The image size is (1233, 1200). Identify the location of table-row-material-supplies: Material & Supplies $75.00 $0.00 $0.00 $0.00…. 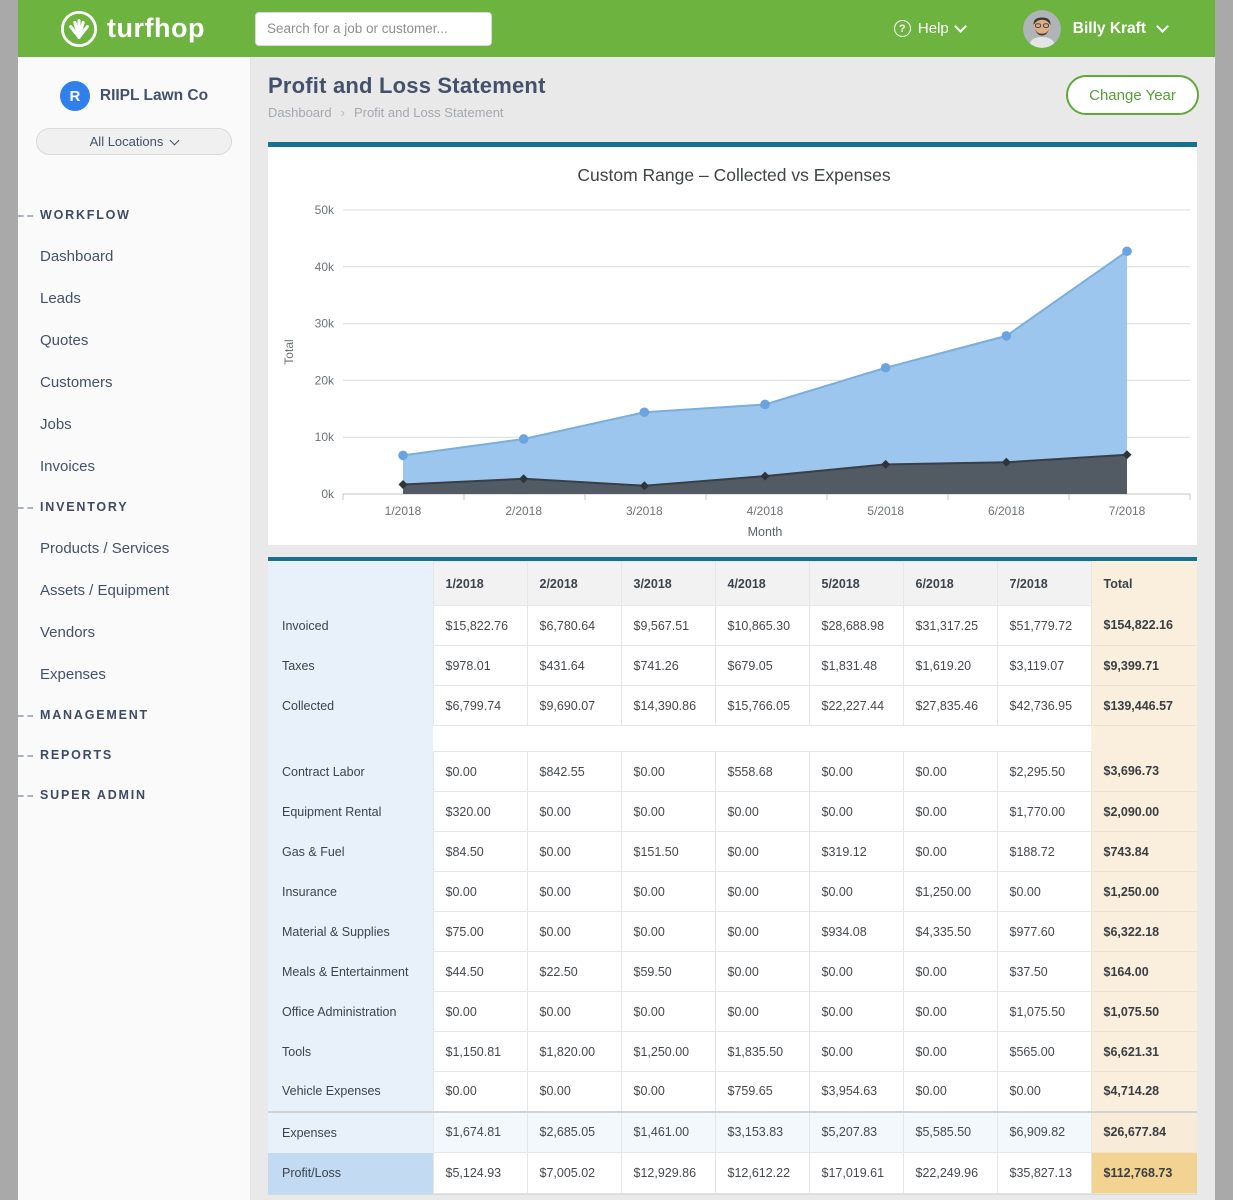
(732, 931).